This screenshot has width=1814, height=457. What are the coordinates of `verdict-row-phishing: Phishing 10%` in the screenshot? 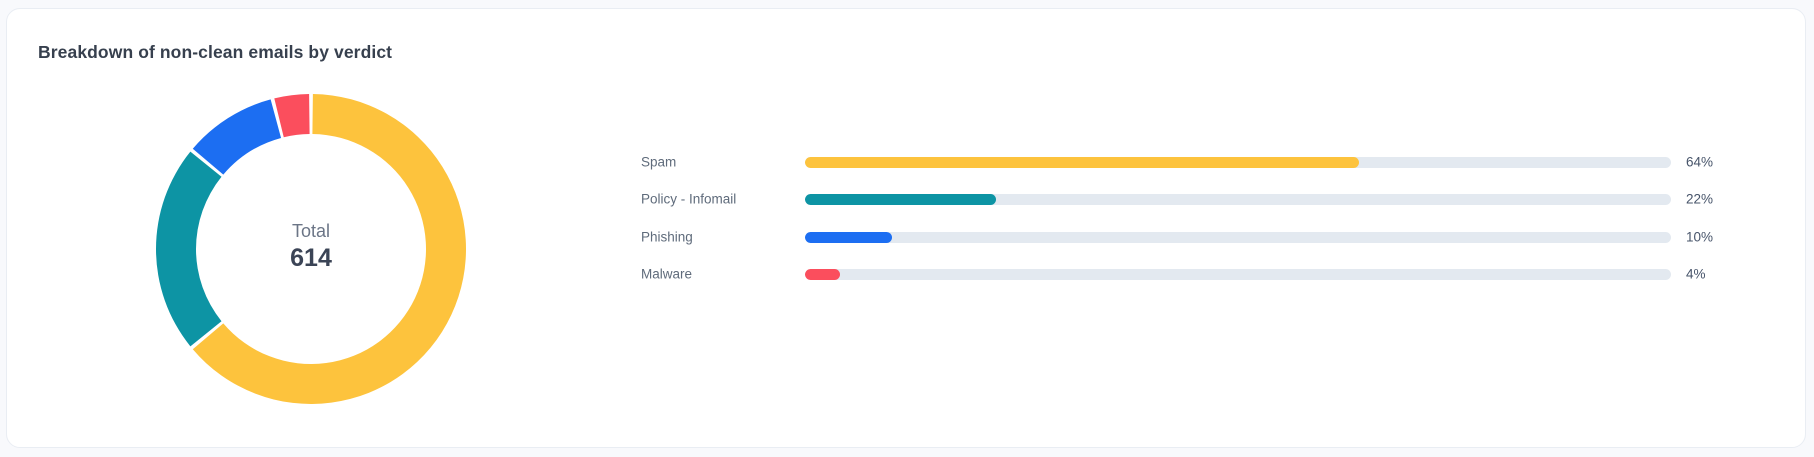 It's located at (906, 237).